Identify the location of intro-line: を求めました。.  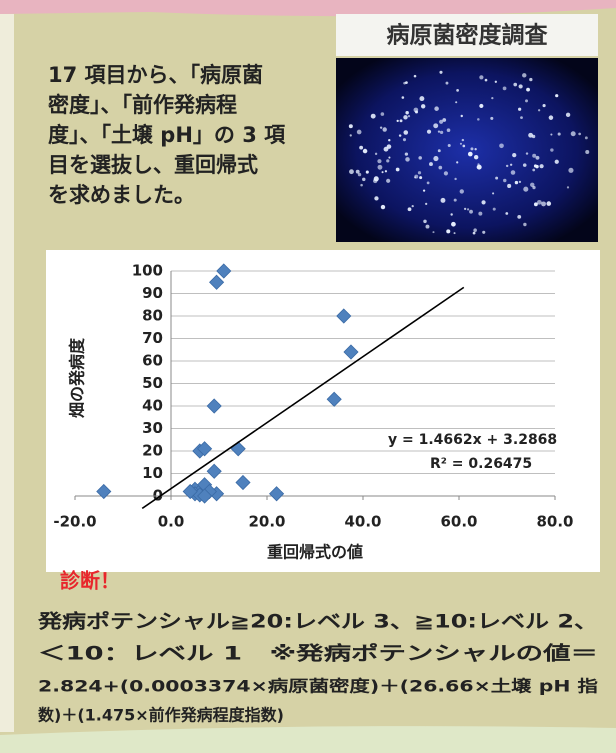
(121, 195).